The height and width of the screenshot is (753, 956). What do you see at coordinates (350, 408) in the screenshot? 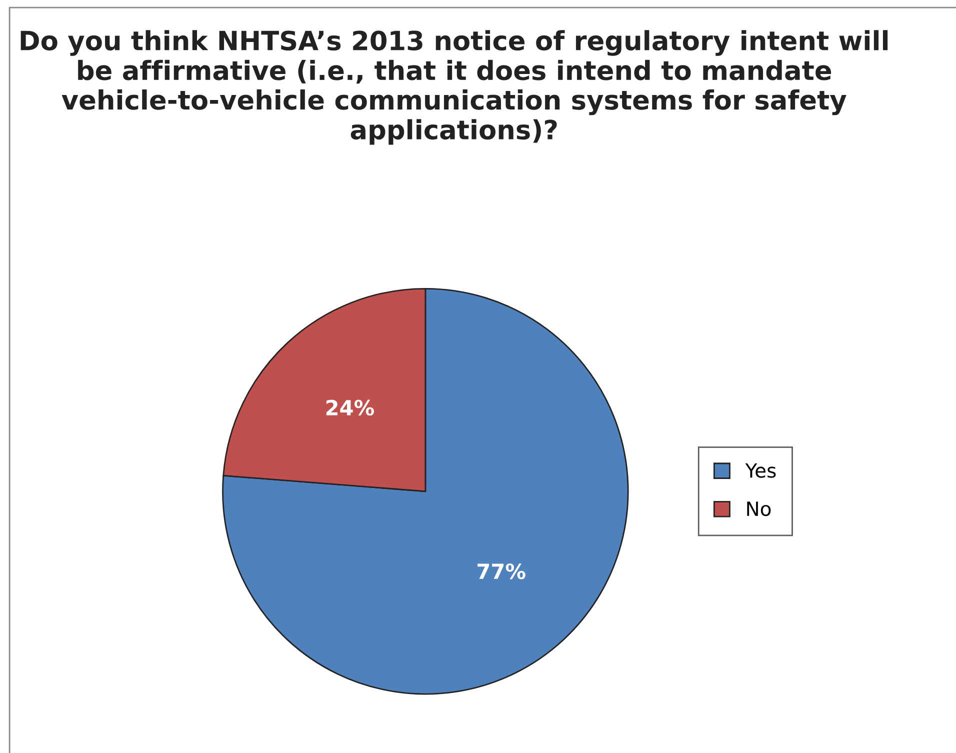
I see `data-label: 24%` at bounding box center [350, 408].